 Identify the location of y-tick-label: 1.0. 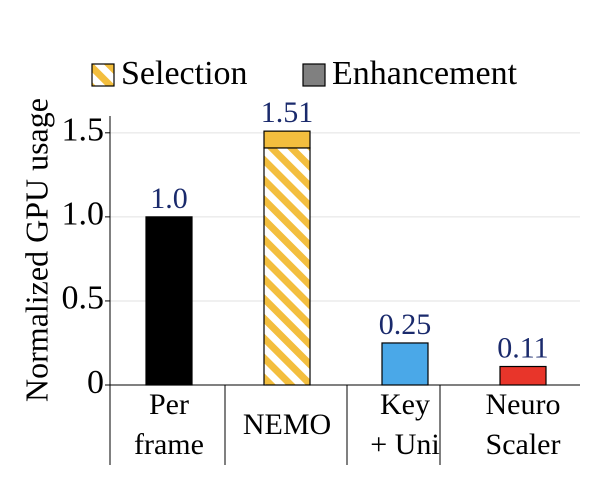
(83, 214).